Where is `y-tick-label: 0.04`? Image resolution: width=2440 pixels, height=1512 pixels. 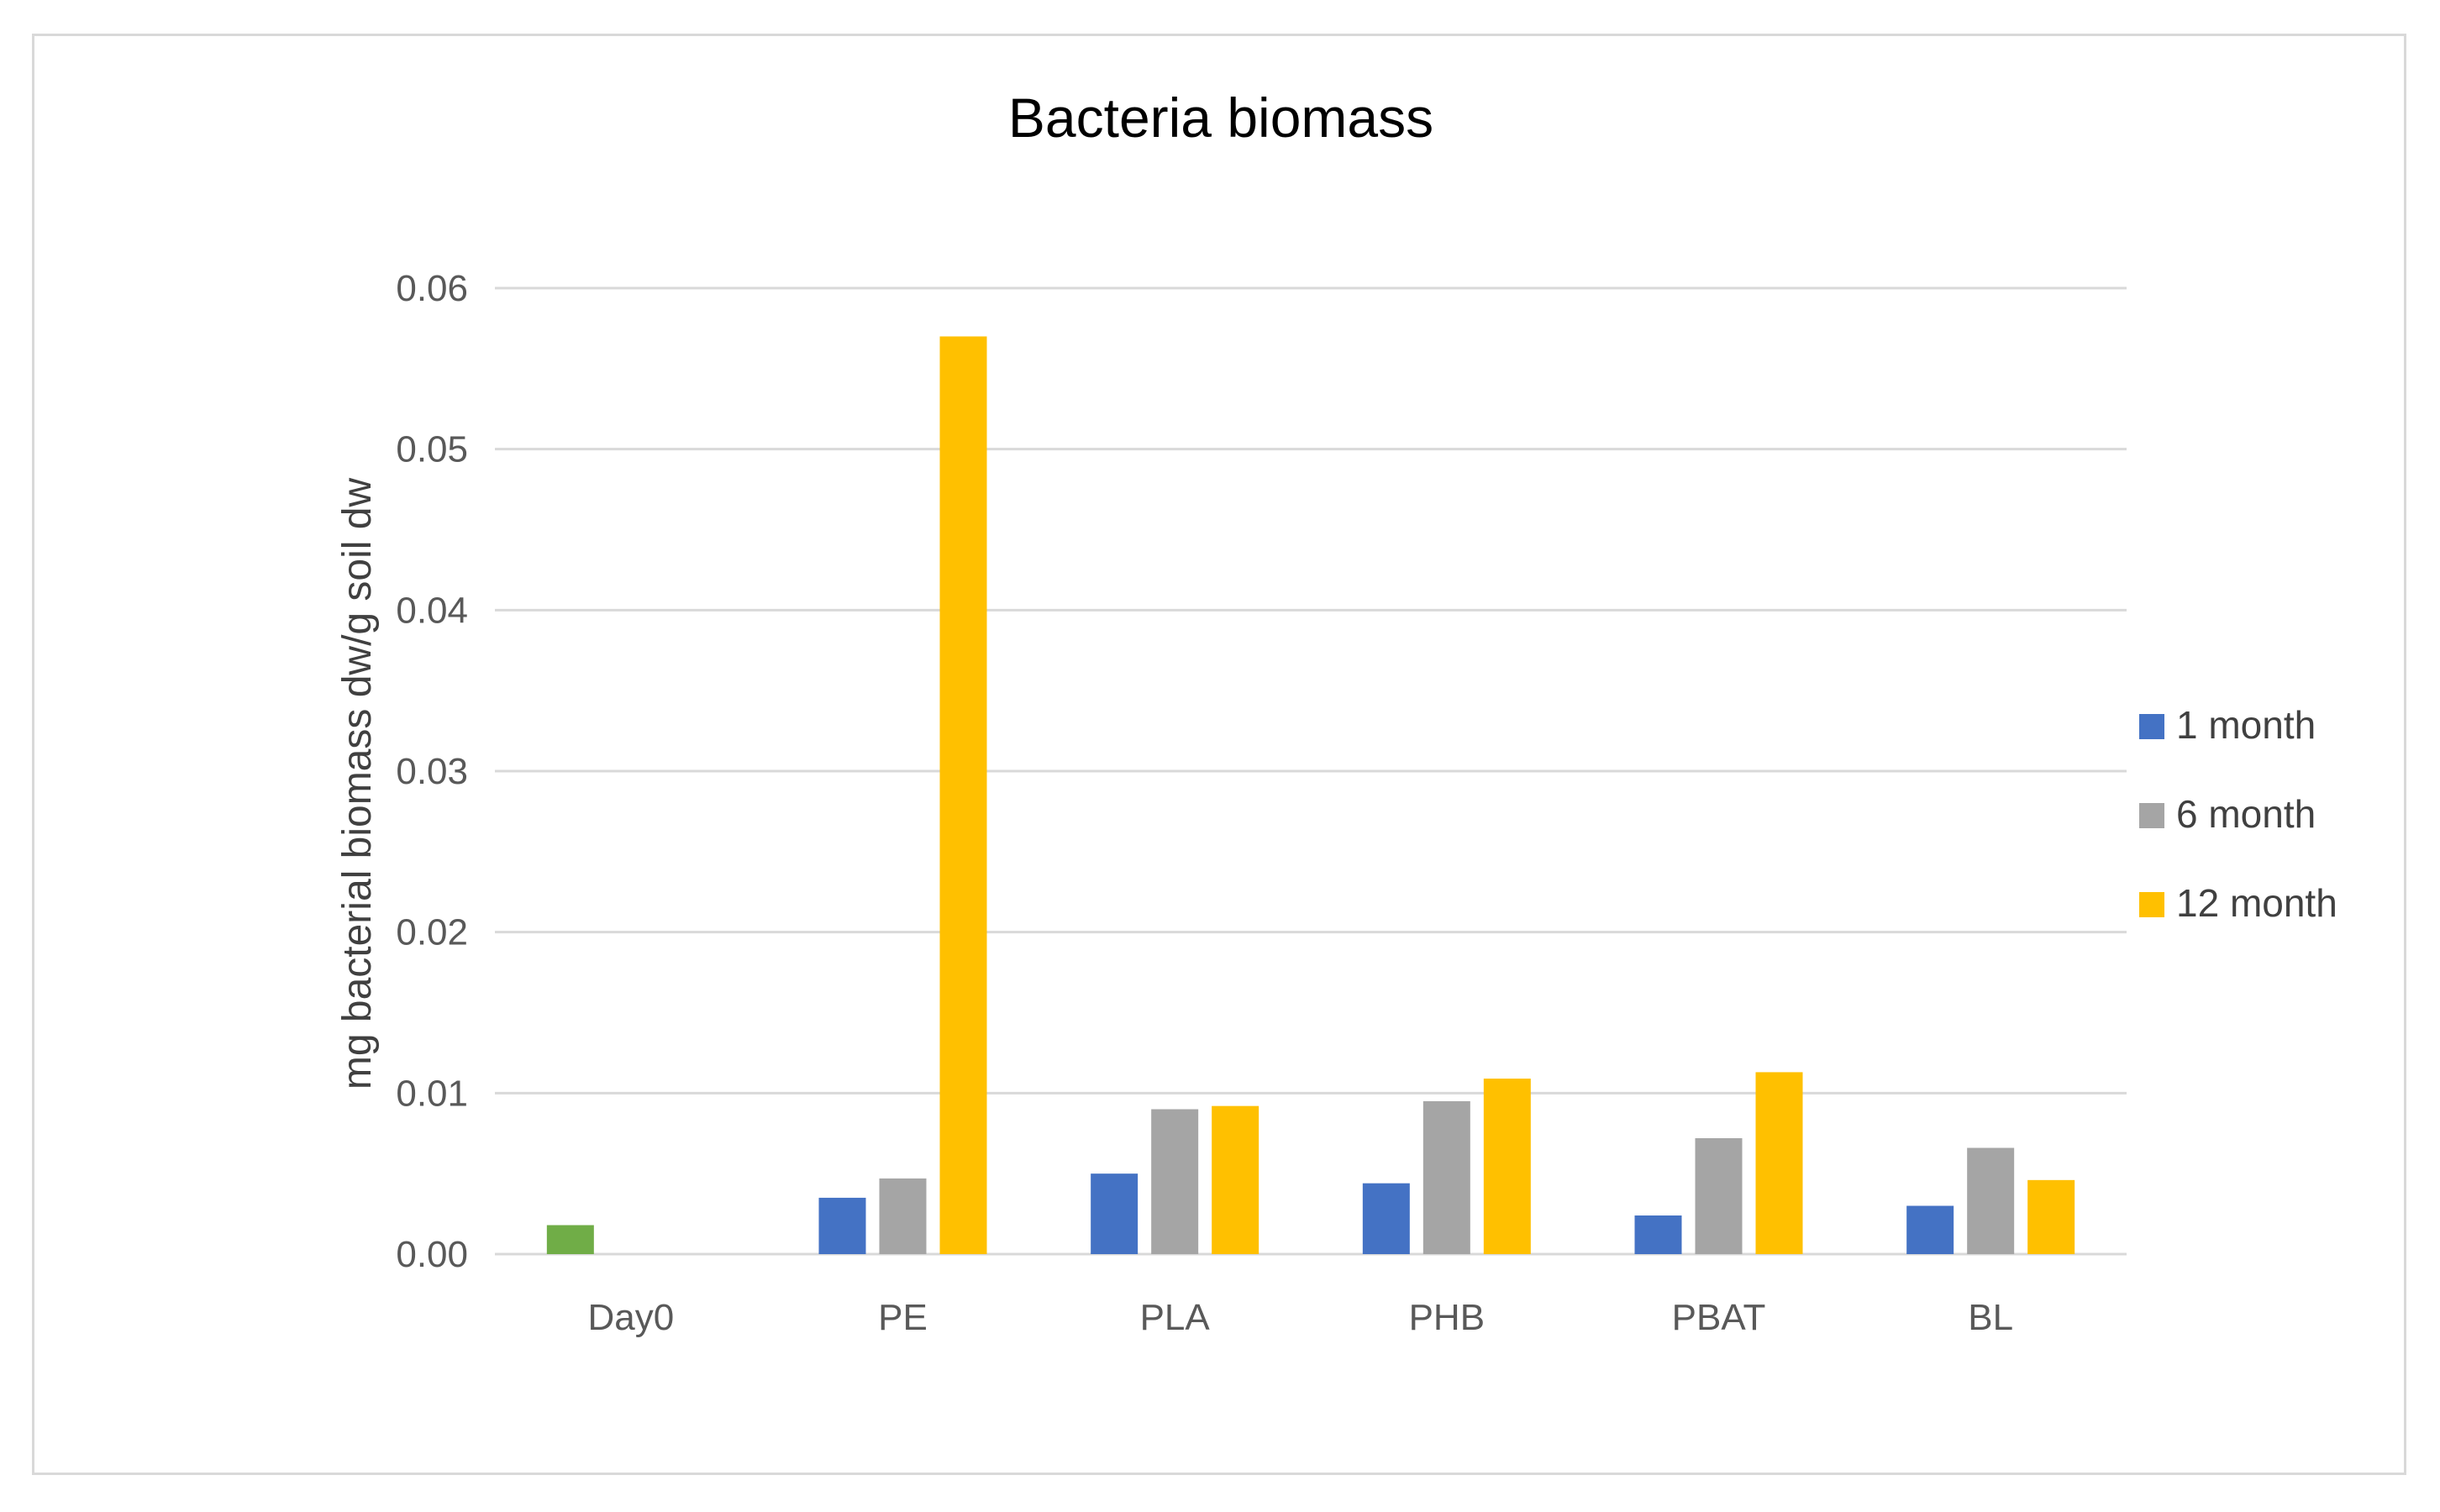
y-tick-label: 0.04 is located at coordinates (432, 610).